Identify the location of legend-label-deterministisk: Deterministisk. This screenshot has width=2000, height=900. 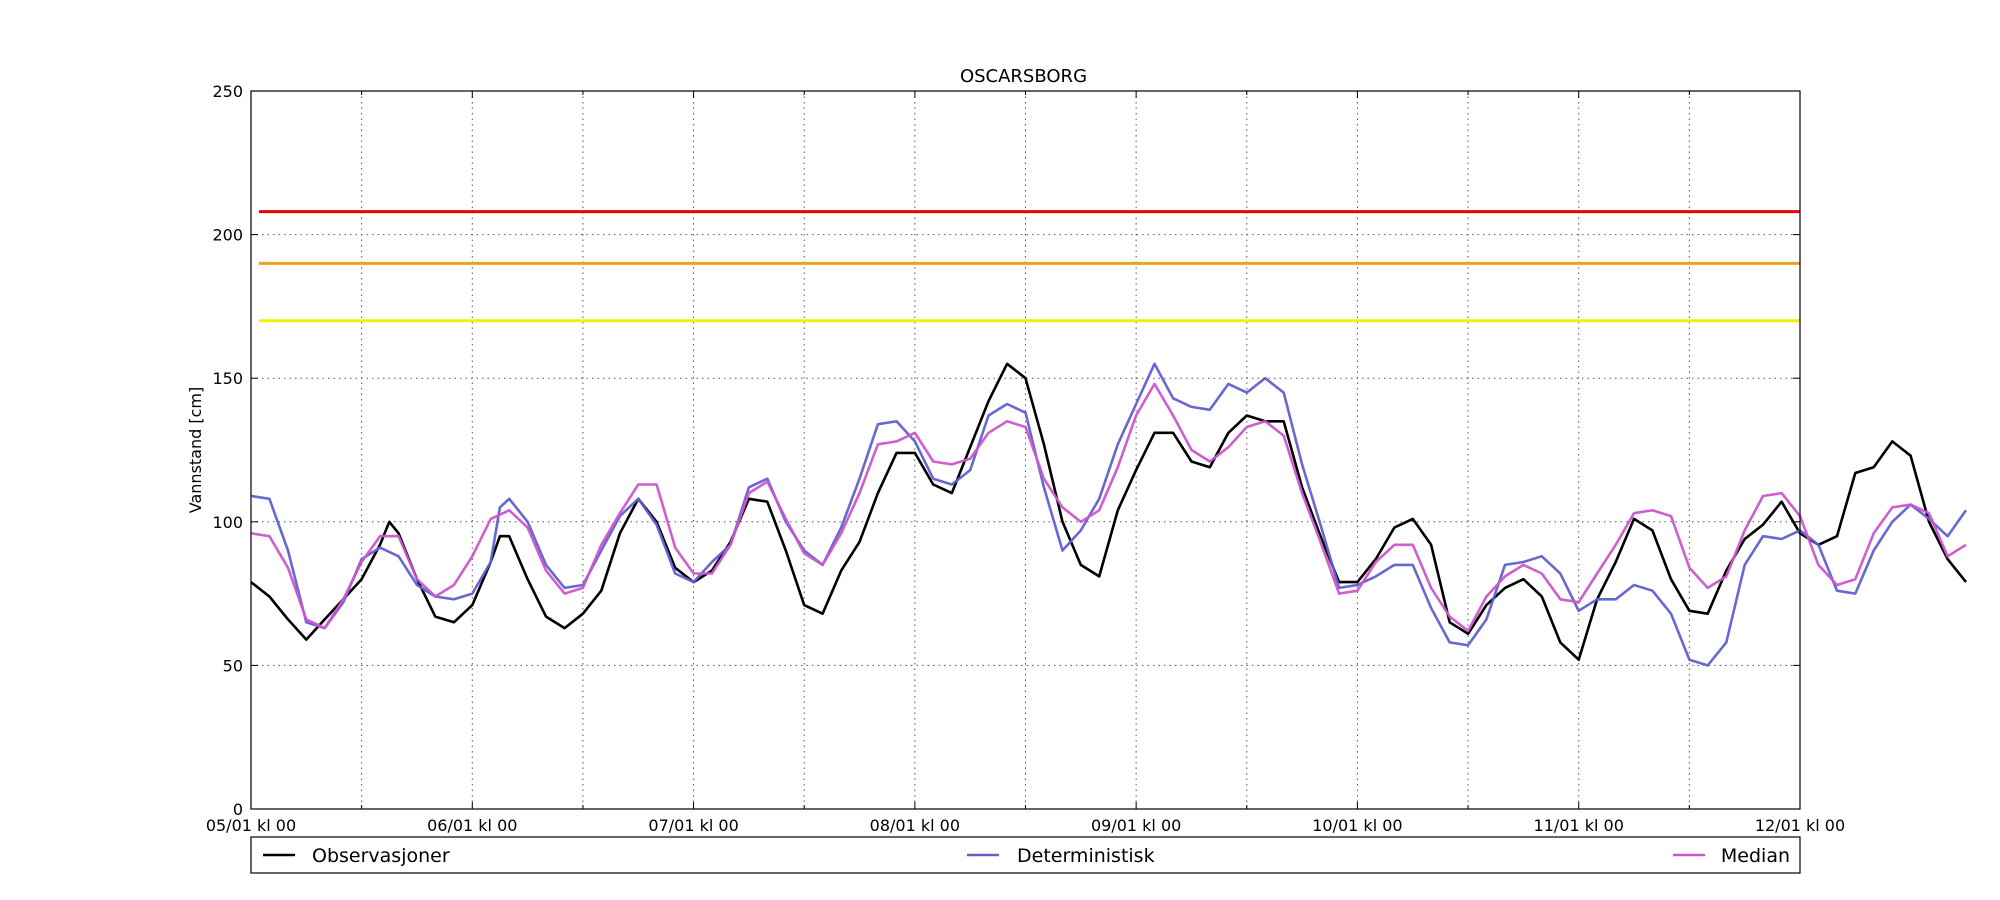
(1086, 856).